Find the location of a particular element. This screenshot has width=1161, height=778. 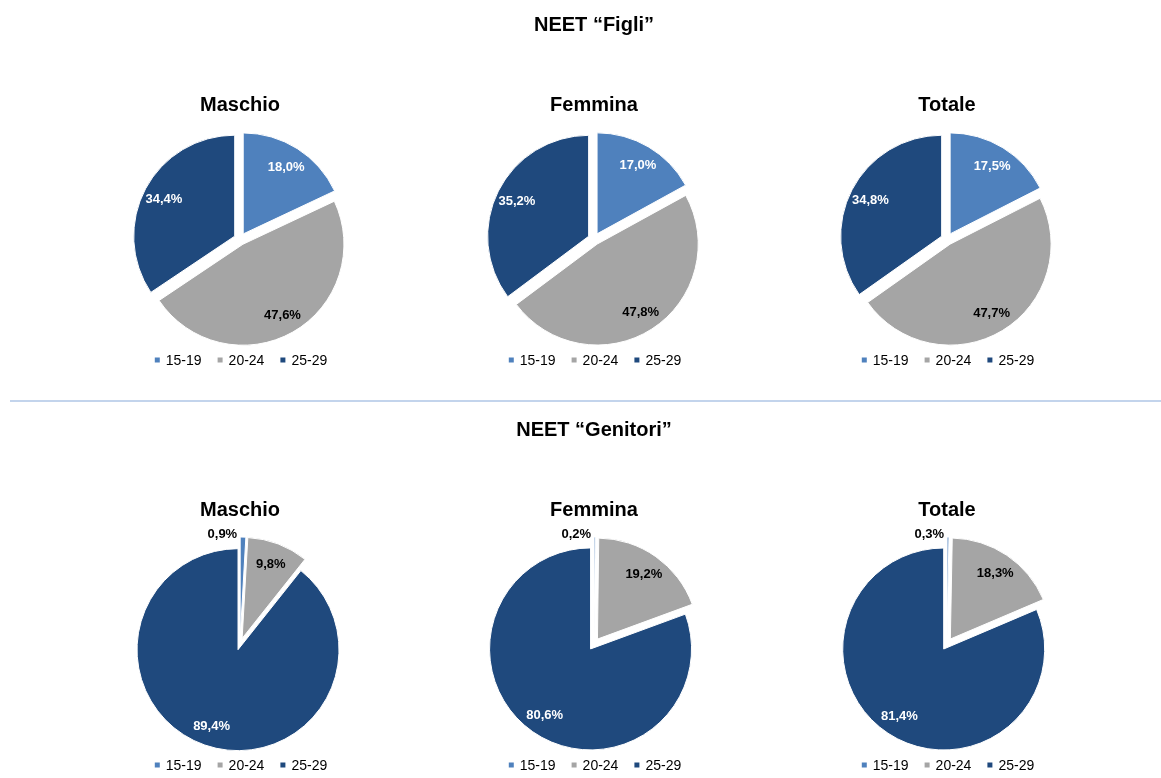

data-label: 18,3% is located at coordinates (995, 573).